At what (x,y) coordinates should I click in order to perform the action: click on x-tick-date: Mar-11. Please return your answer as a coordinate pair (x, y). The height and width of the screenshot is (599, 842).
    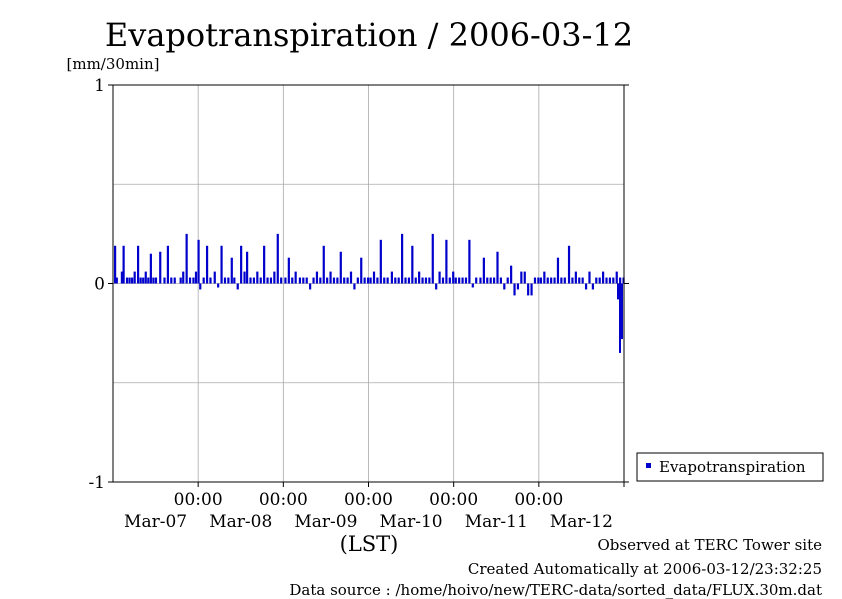
    Looking at the image, I should click on (496, 522).